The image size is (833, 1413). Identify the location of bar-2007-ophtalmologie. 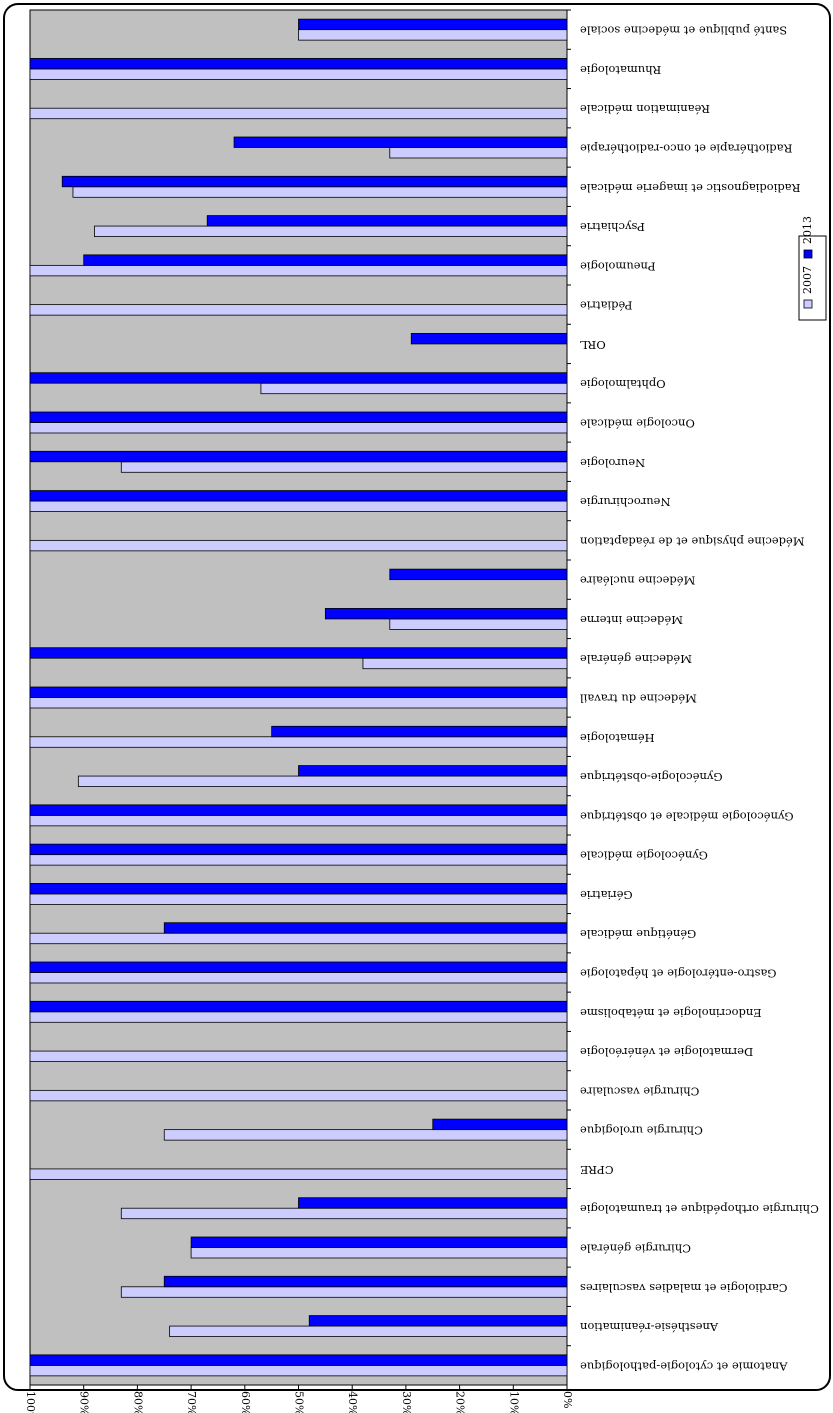
(414, 388).